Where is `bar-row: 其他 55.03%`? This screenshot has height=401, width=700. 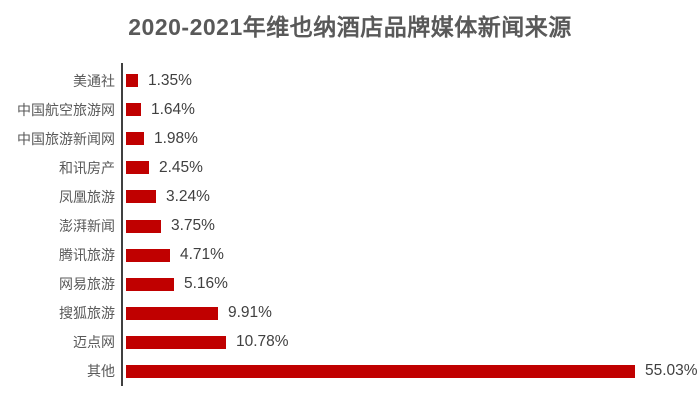
bar-row: 其他 55.03% is located at coordinates (350, 371).